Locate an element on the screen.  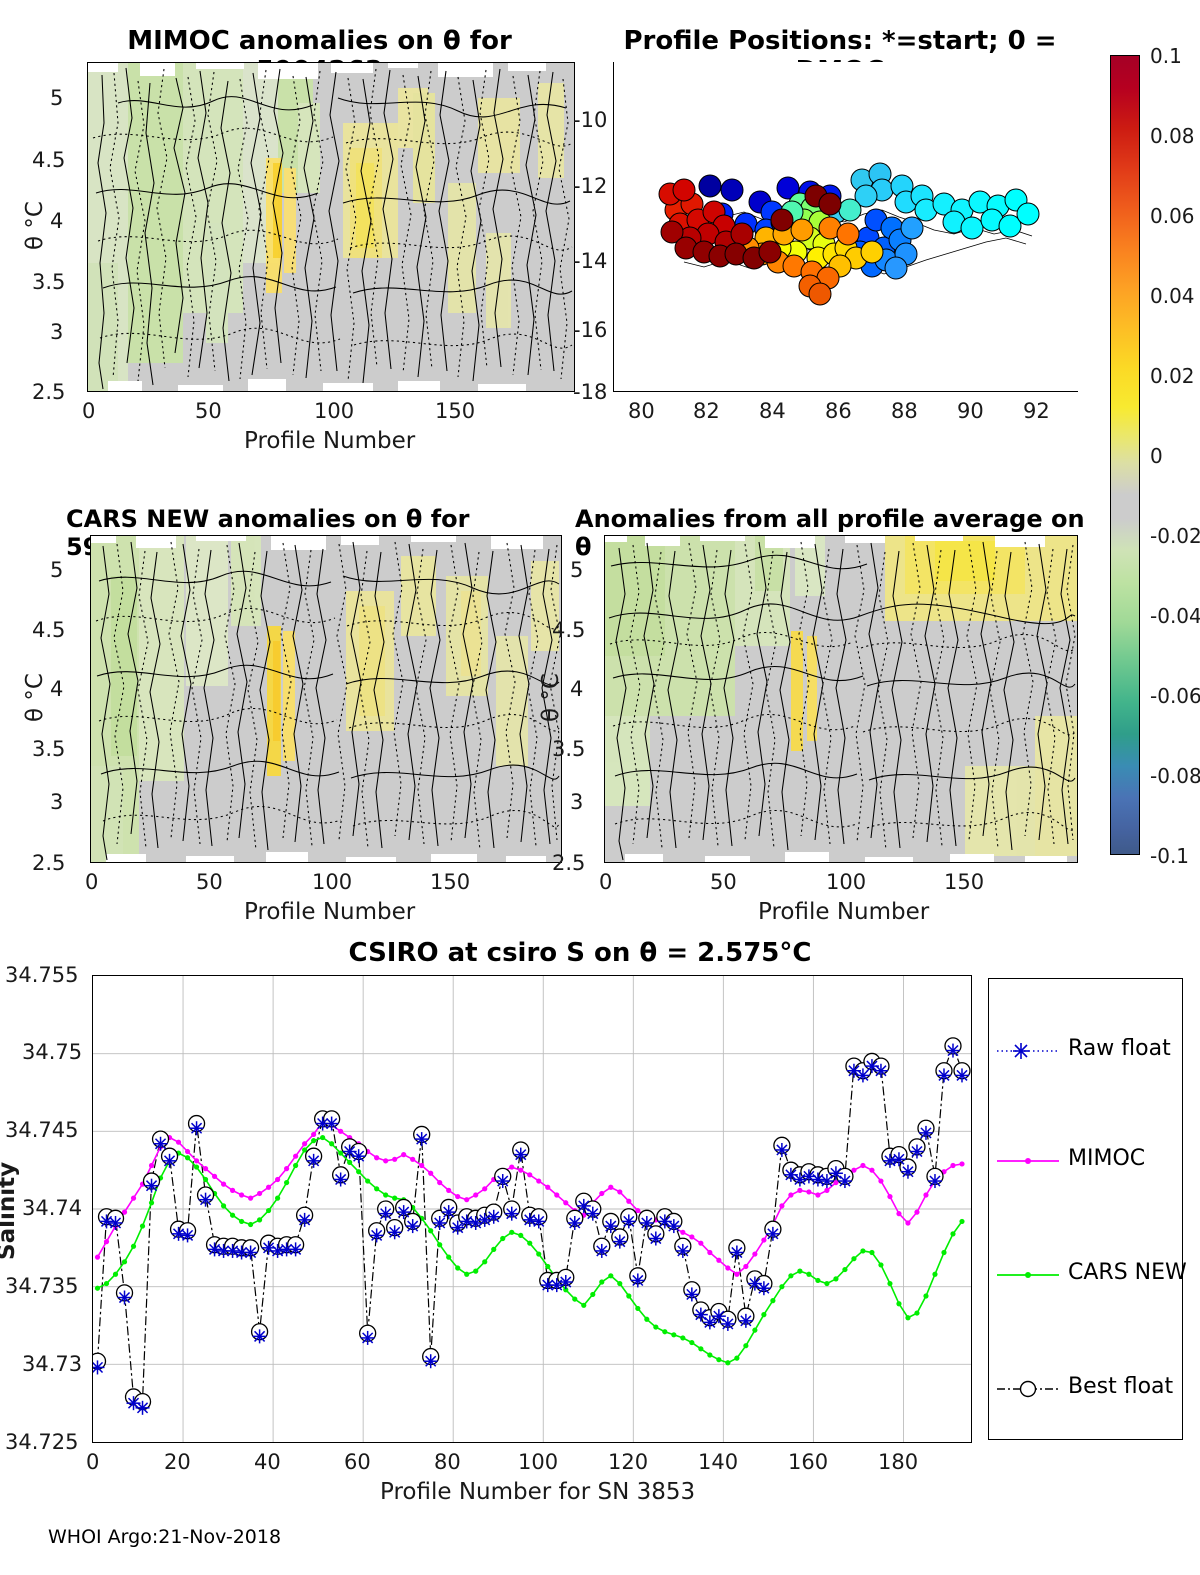
allprofile-ytick-4p5: 4.5 is located at coordinates (569, 630).